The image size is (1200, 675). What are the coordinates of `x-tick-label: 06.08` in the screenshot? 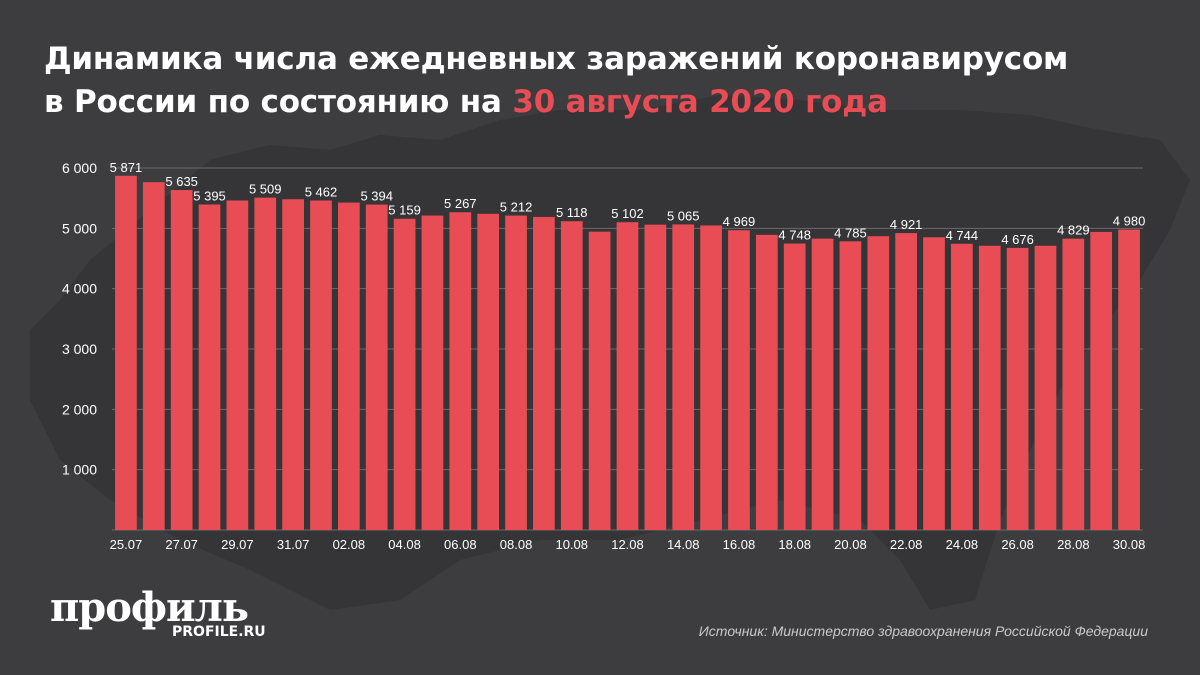 It's located at (460, 544).